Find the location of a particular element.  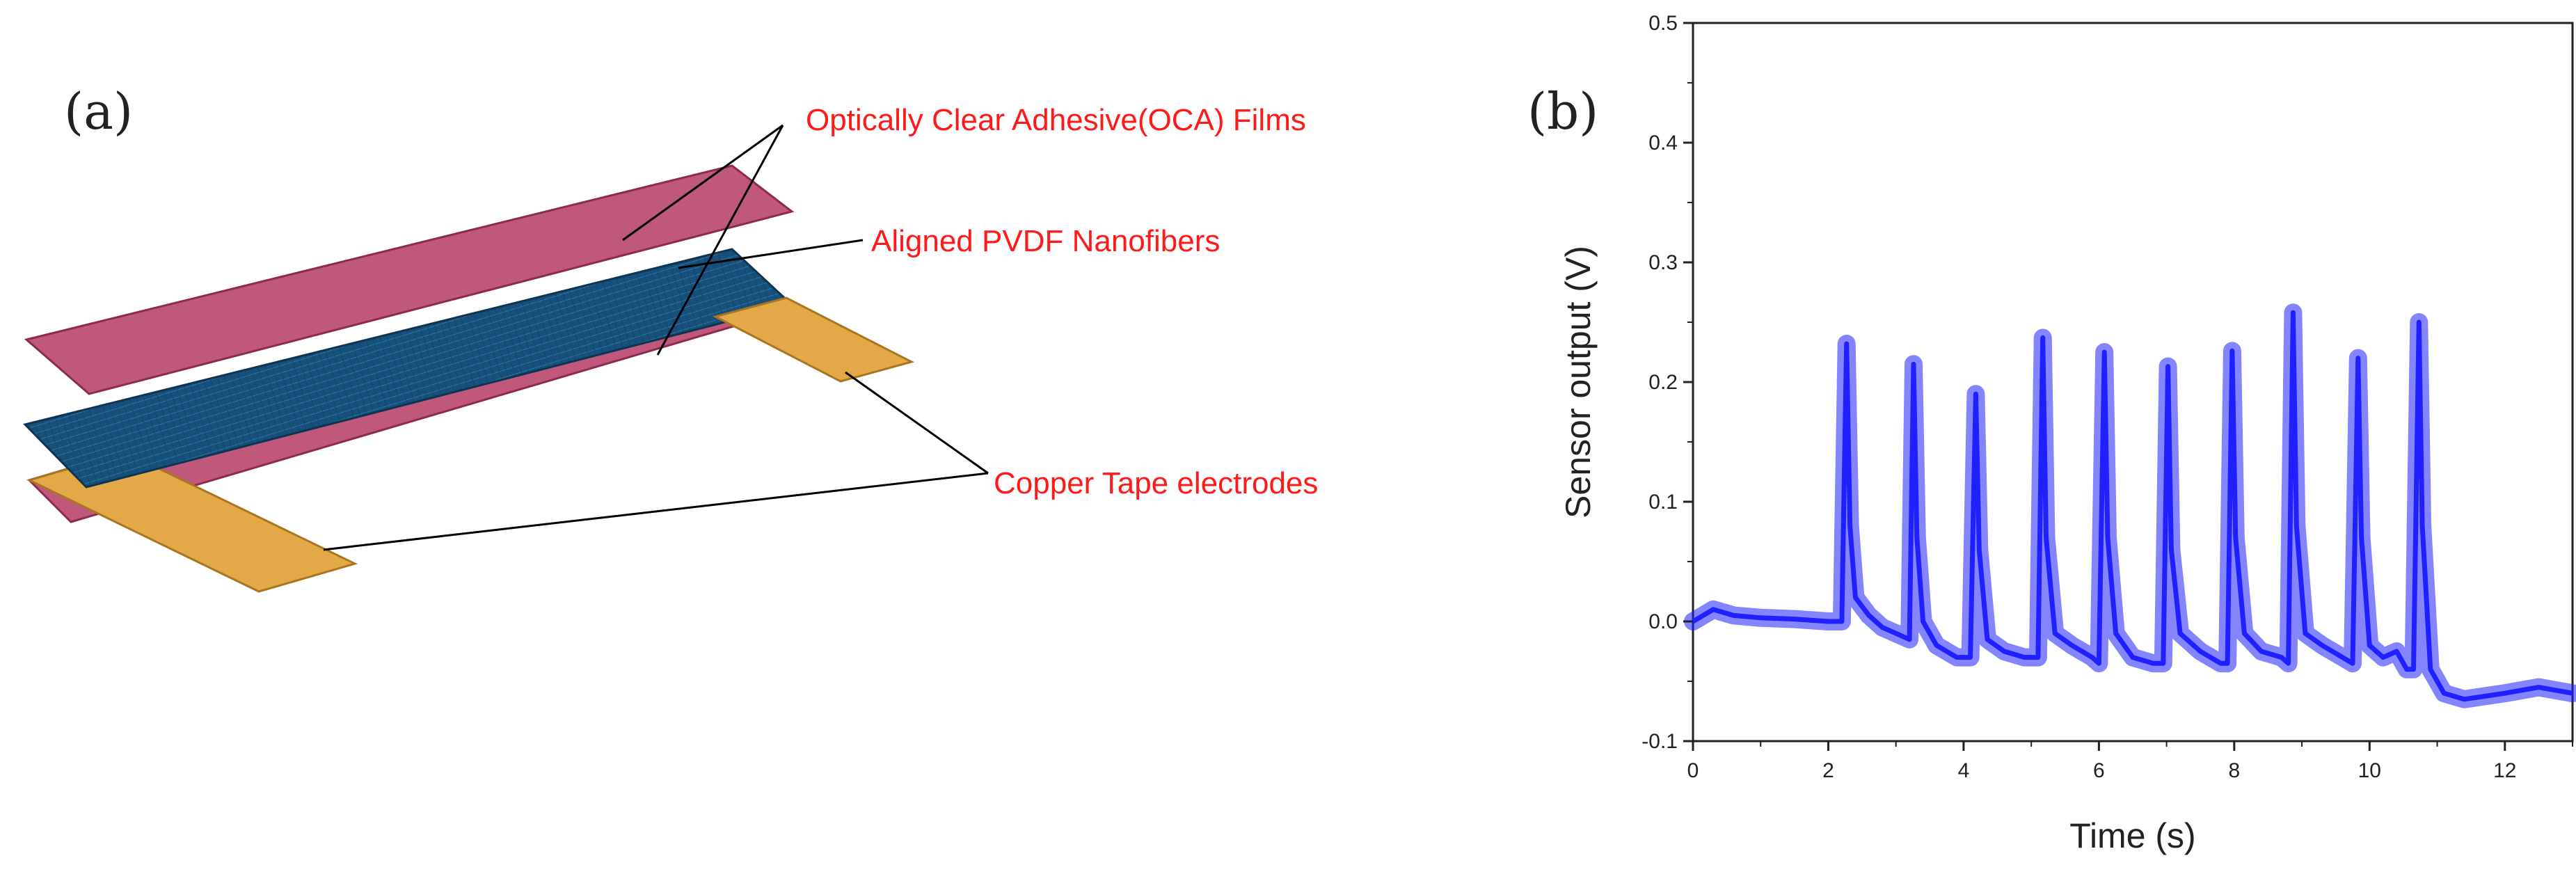

x-tick-label: 6 is located at coordinates (2099, 770).